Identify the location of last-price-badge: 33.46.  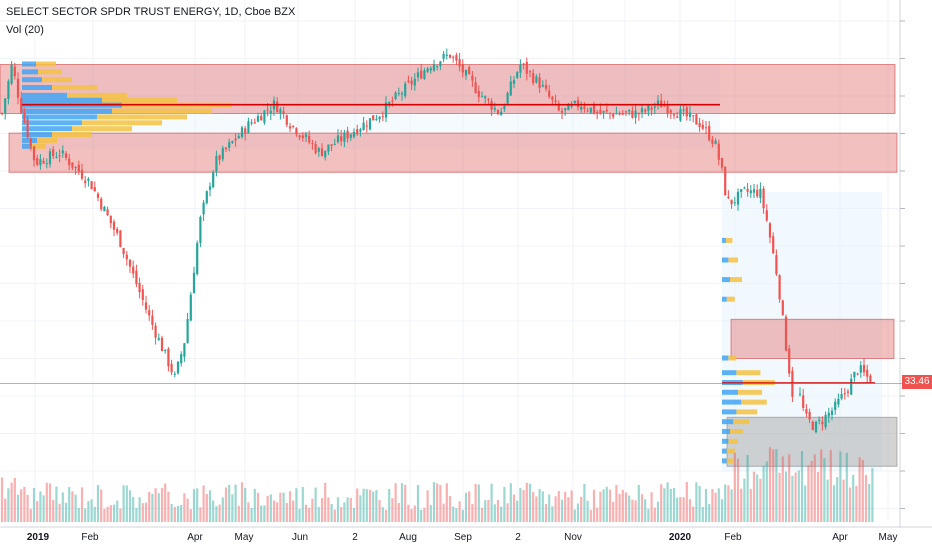
(917, 382).